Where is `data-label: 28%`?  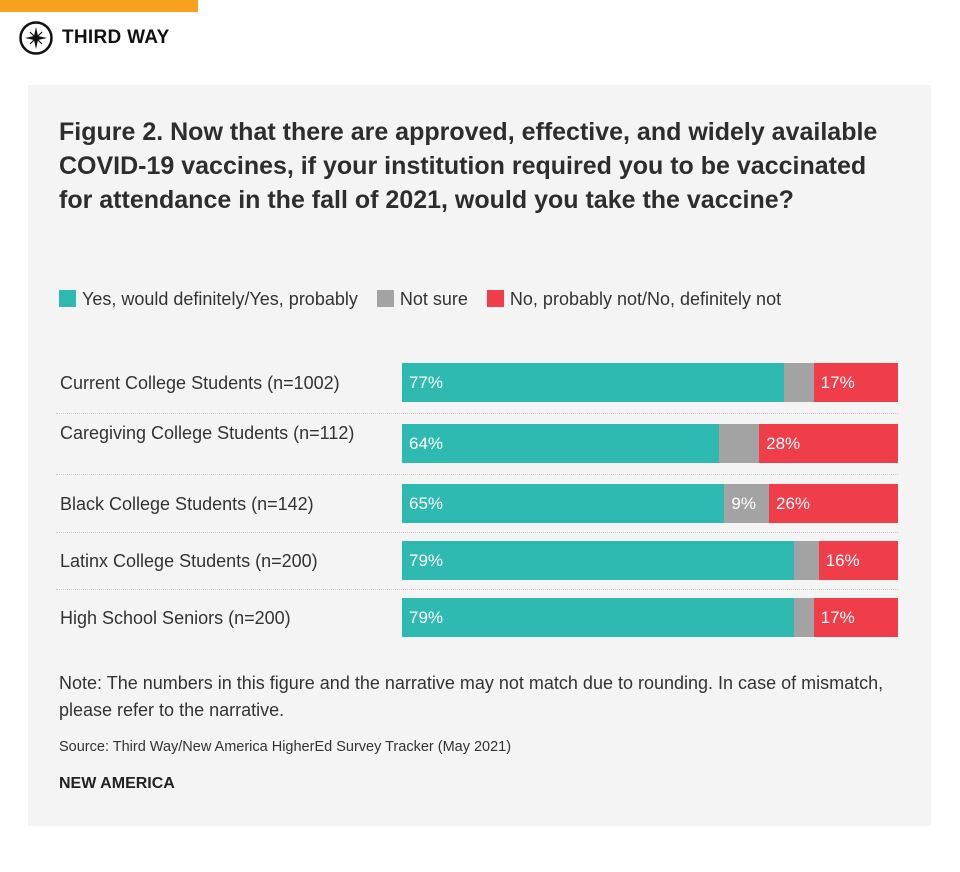 data-label: 28% is located at coordinates (783, 443).